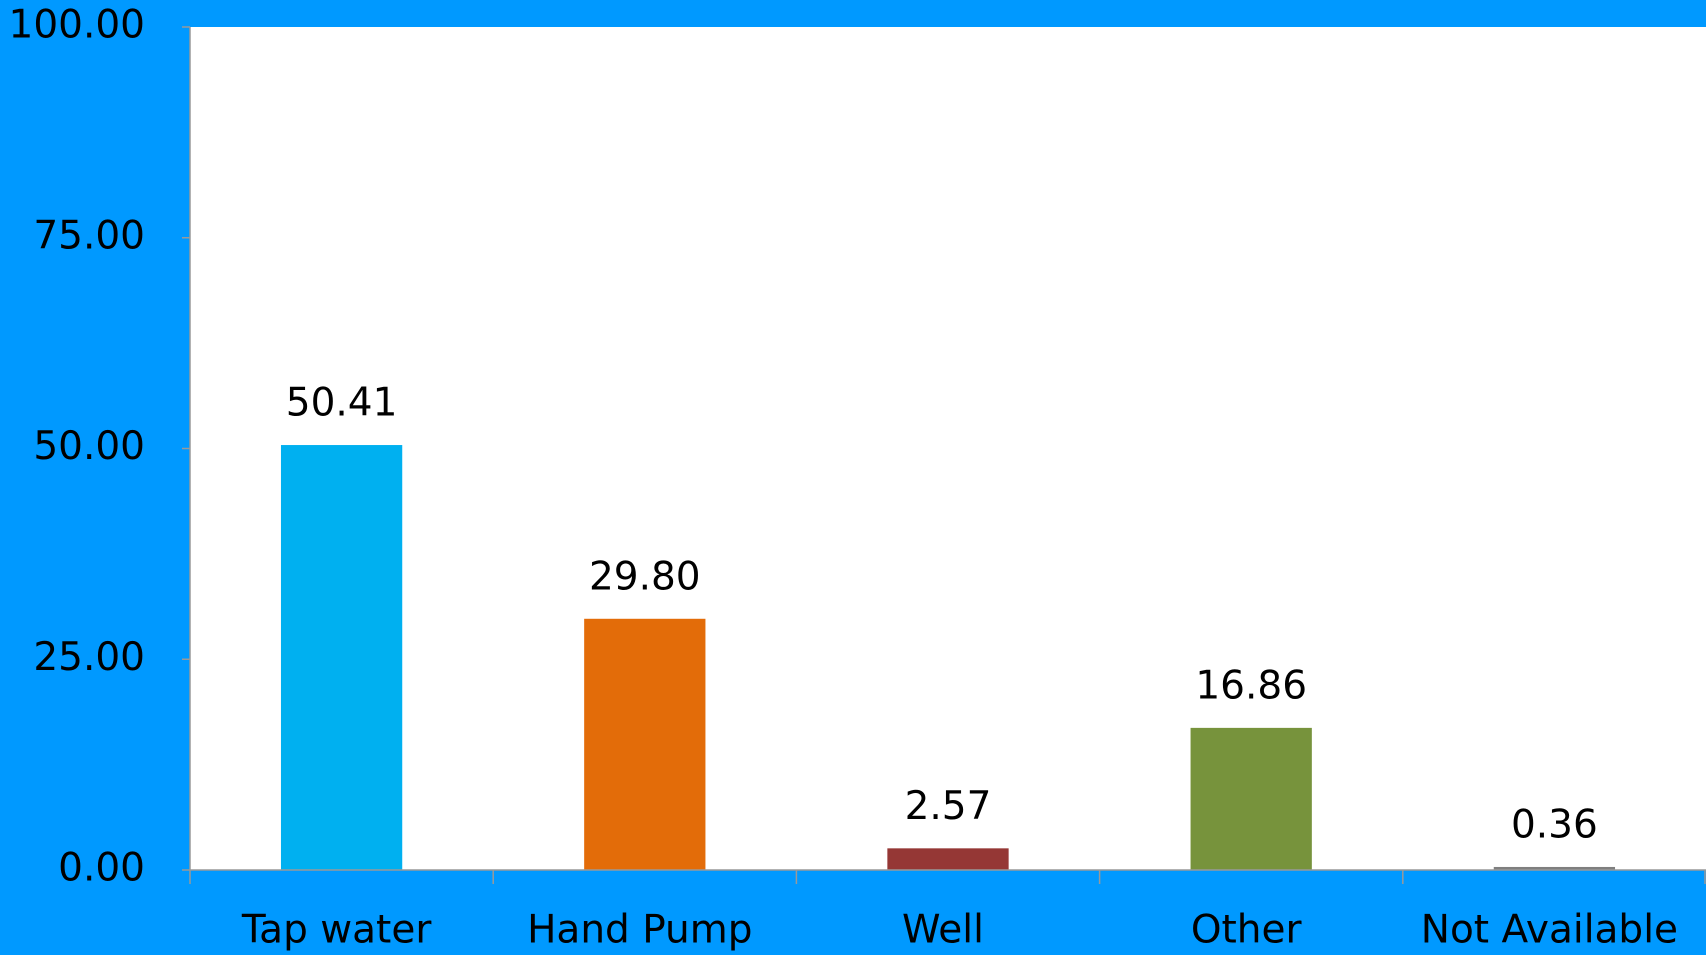 This screenshot has height=955, width=1706. What do you see at coordinates (101, 868) in the screenshot?
I see `y-tick-label: 0.00` at bounding box center [101, 868].